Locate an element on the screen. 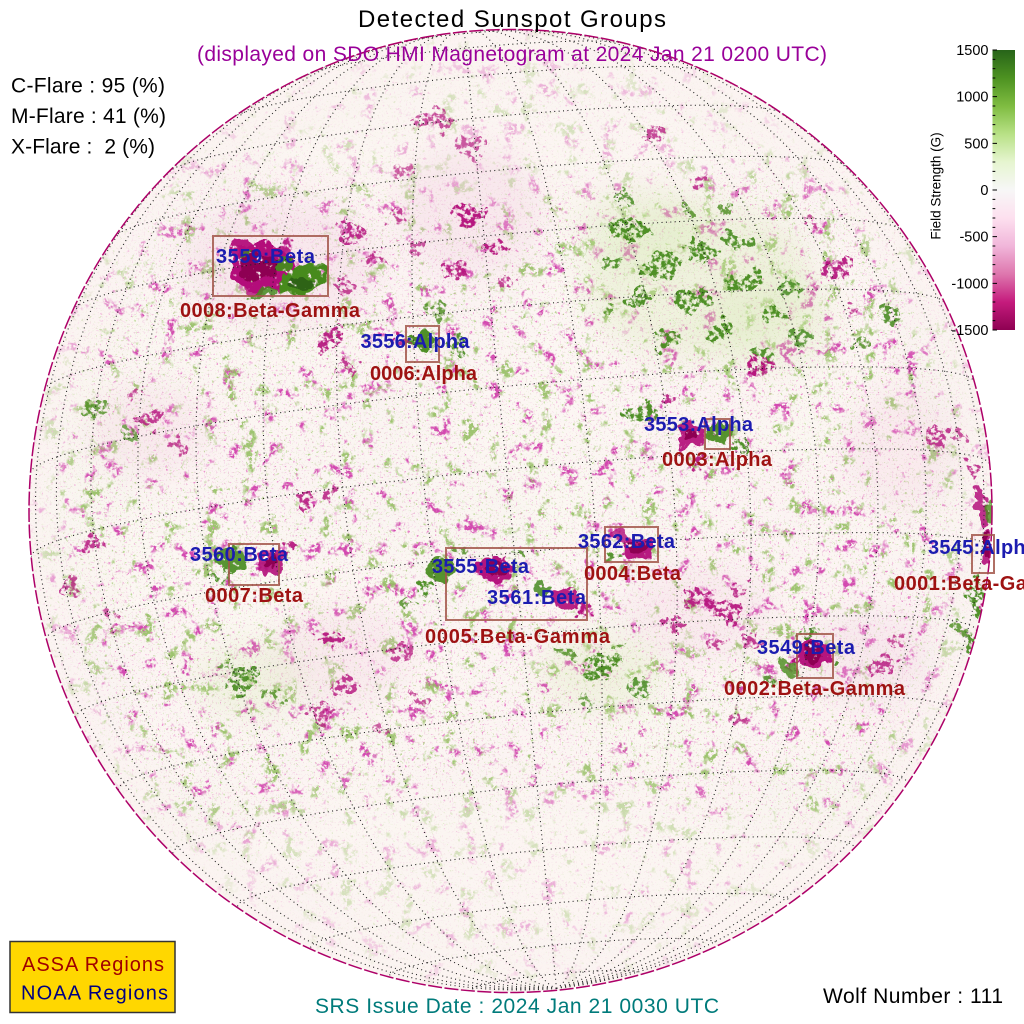 The width and height of the screenshot is (1024, 1024). svg-text:SRS Issue Date : 2024 Jan 21 0: SRS Issue Date : 2024 Jan 21 0030 UTC is located at coordinates (517, 1006).